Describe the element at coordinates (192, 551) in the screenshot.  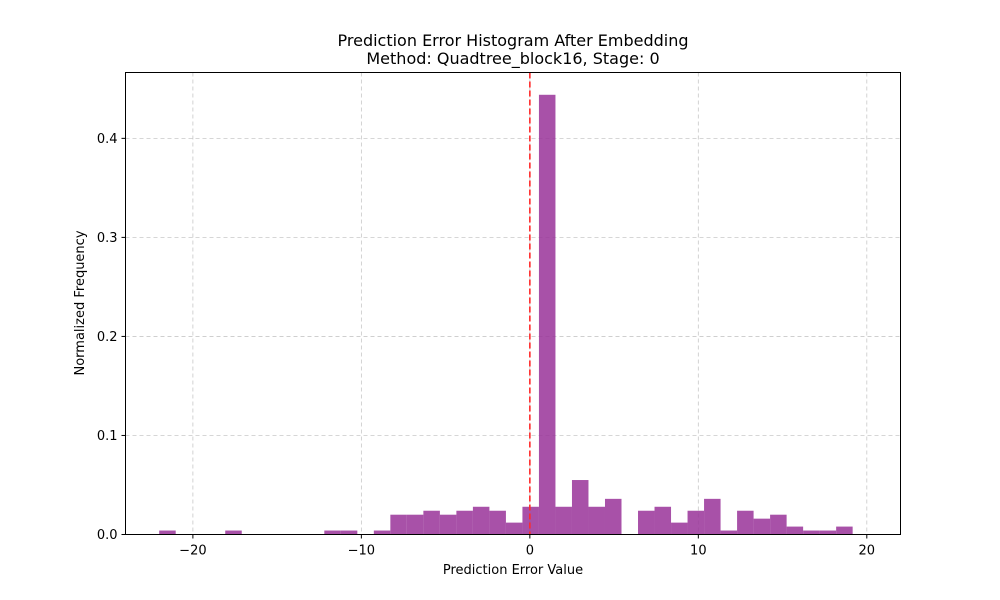
I see `x-tick-label: −20` at that location.